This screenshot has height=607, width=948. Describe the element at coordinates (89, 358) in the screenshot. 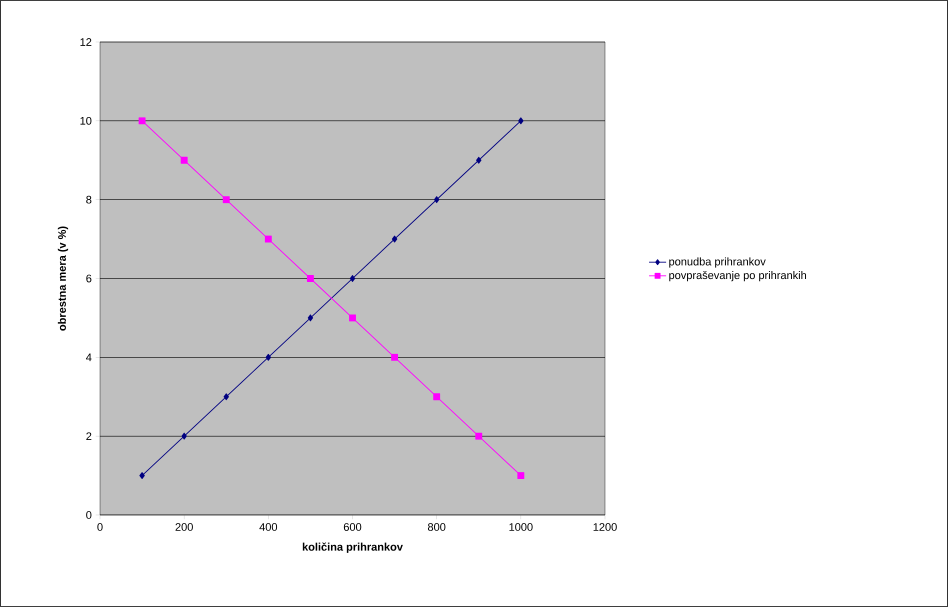

I see `y-tick-label: 4` at that location.